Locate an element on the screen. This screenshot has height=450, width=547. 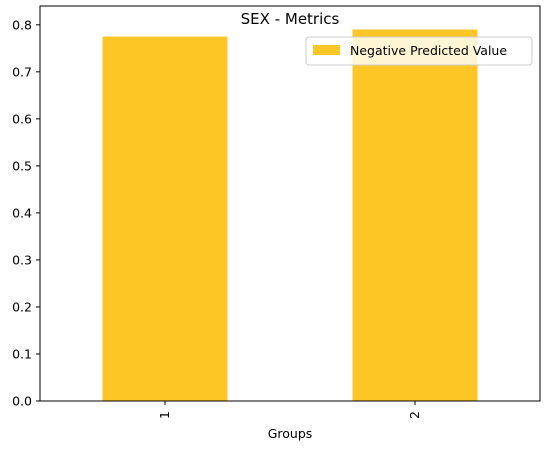
y-tick-label: 0.5 is located at coordinates (22, 165).